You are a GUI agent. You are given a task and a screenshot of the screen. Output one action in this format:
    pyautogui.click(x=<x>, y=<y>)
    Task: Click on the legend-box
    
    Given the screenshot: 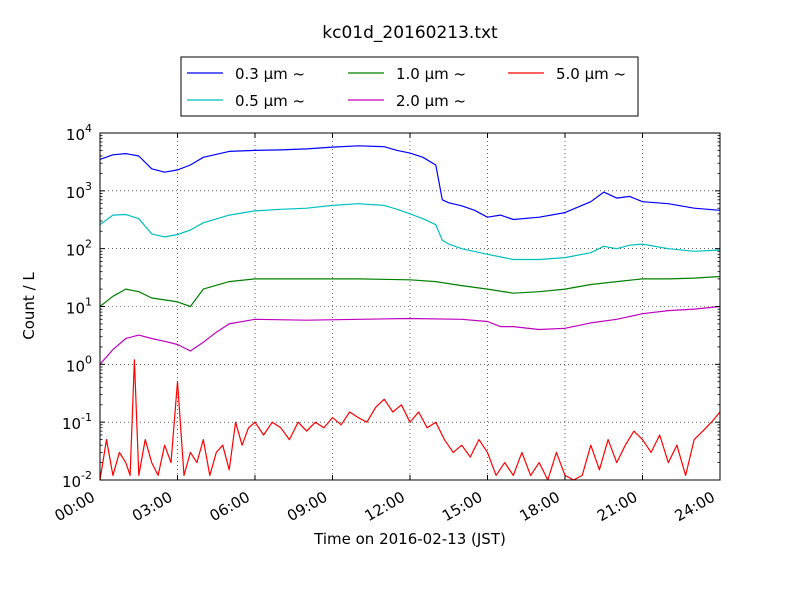 What is the action you would take?
    pyautogui.click(x=409, y=86)
    